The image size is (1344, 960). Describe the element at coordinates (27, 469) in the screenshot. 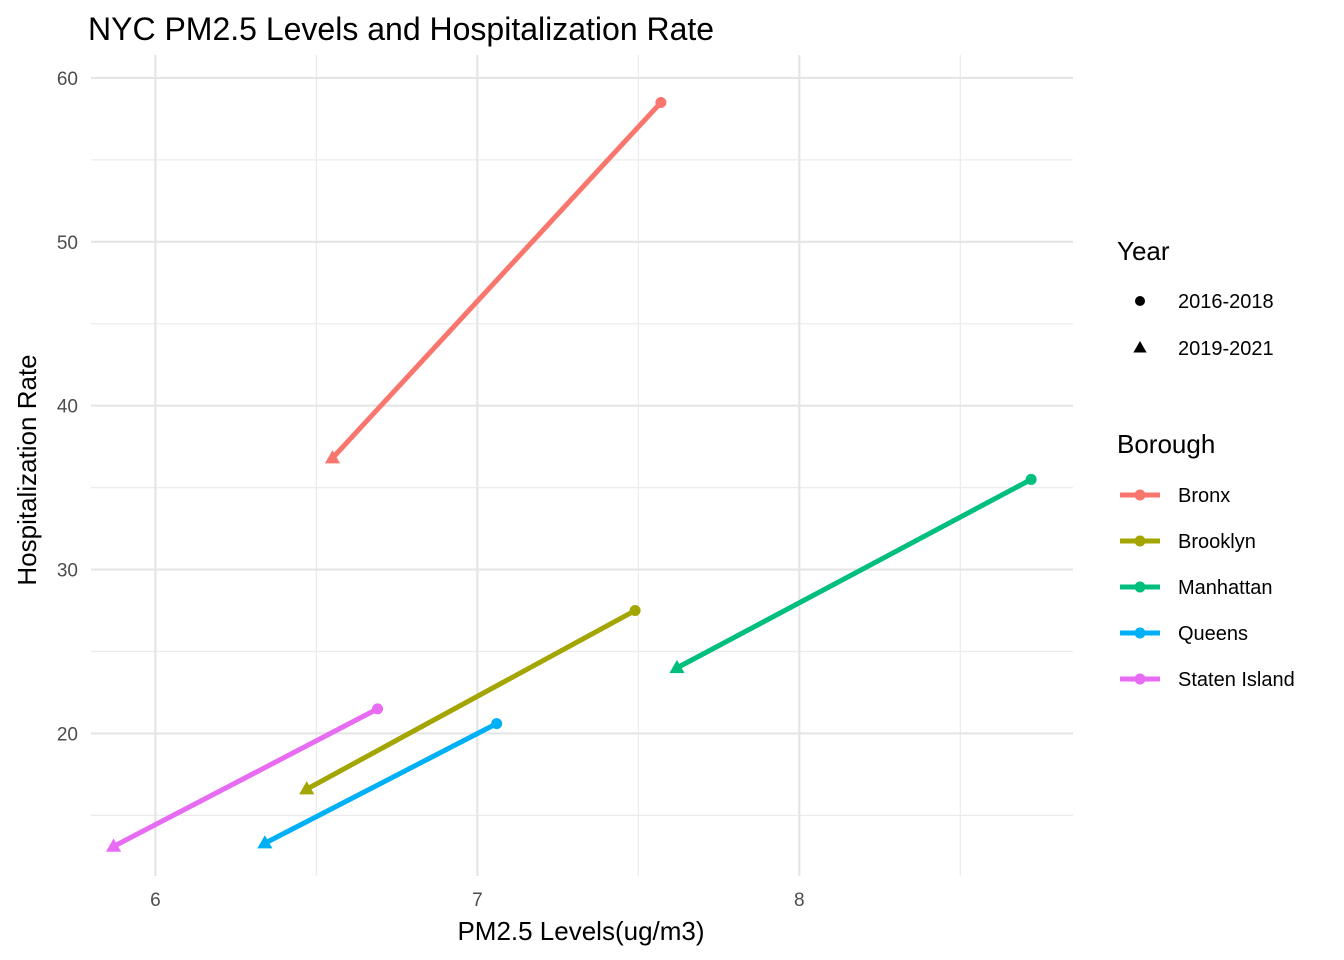

I see `y-axis-title: Hospitalization Rate` at that location.